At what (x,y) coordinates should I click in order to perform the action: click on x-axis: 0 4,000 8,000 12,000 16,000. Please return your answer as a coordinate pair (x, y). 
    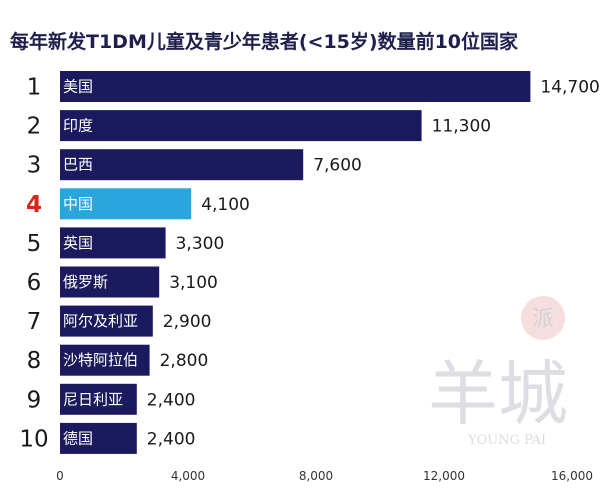
    Looking at the image, I should click on (324, 476).